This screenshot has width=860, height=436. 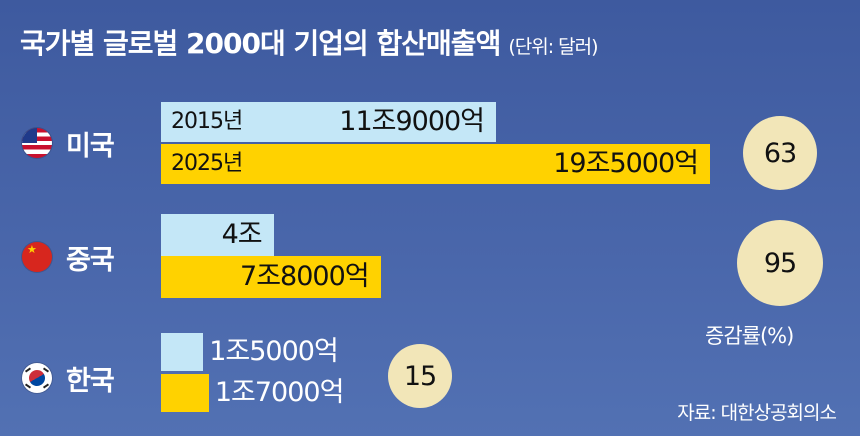 I want to click on china-flag-icon, so click(x=37, y=257).